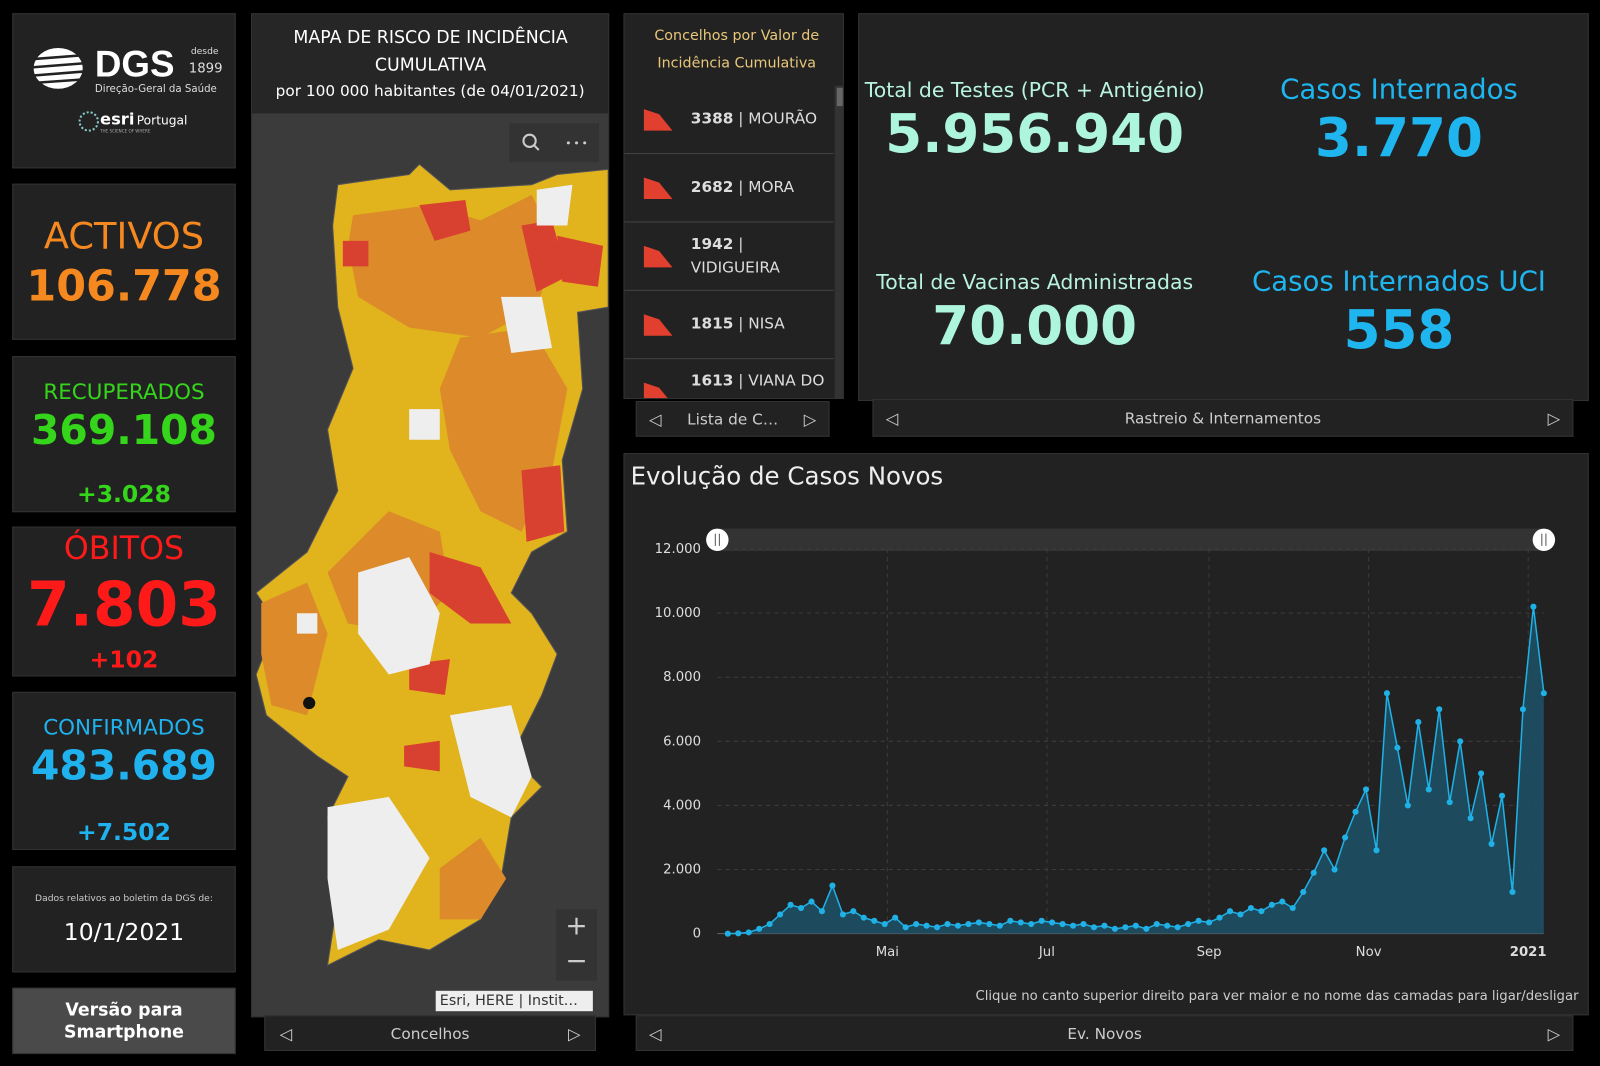 Image resolution: width=1600 pixels, height=1066 pixels. I want to click on ranking-text: 1942 | VIDIGUEIRA, so click(760, 256).